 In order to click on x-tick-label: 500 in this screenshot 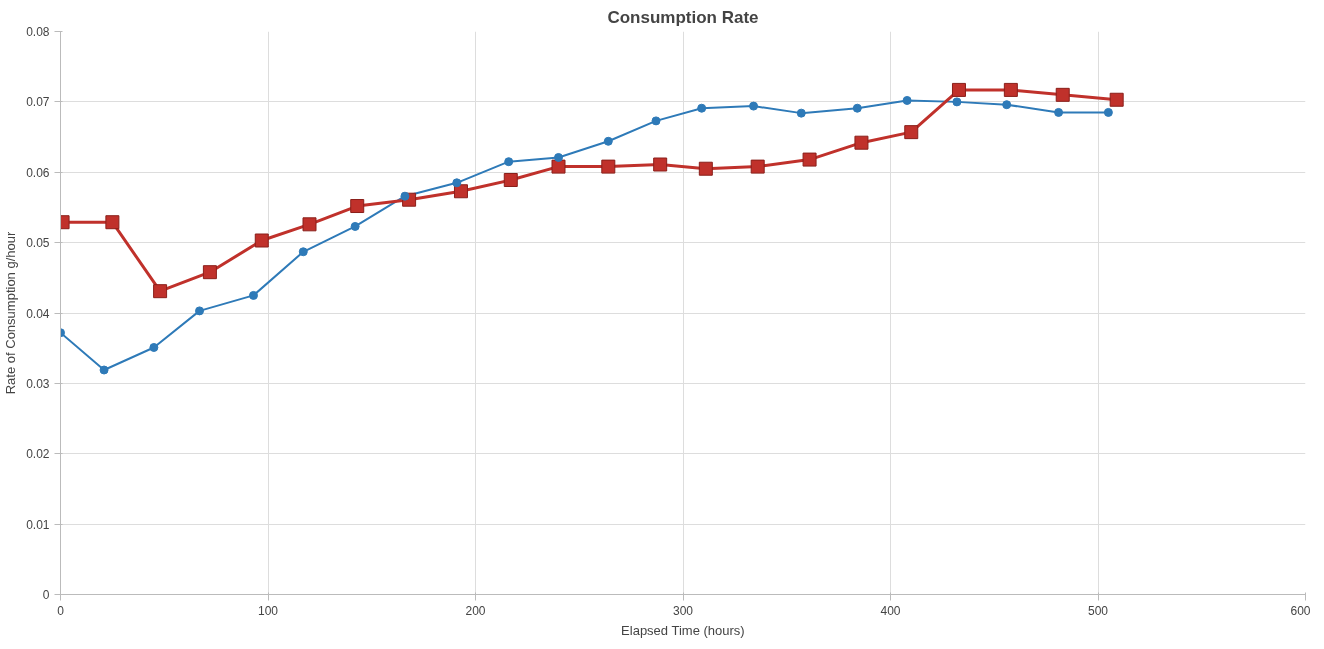, I will do `click(1098, 610)`.